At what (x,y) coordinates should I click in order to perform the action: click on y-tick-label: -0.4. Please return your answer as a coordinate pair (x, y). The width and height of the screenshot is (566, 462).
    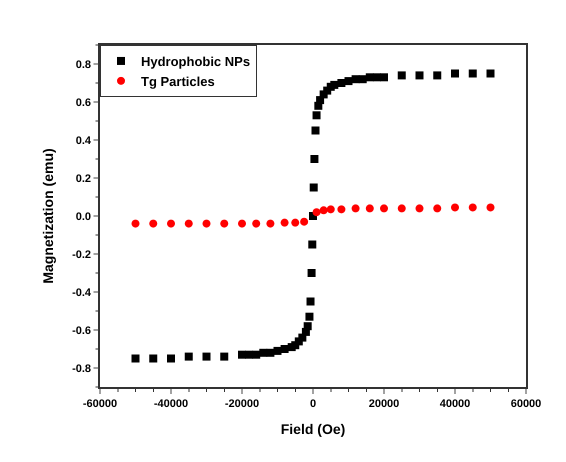
    Looking at the image, I should click on (82, 292).